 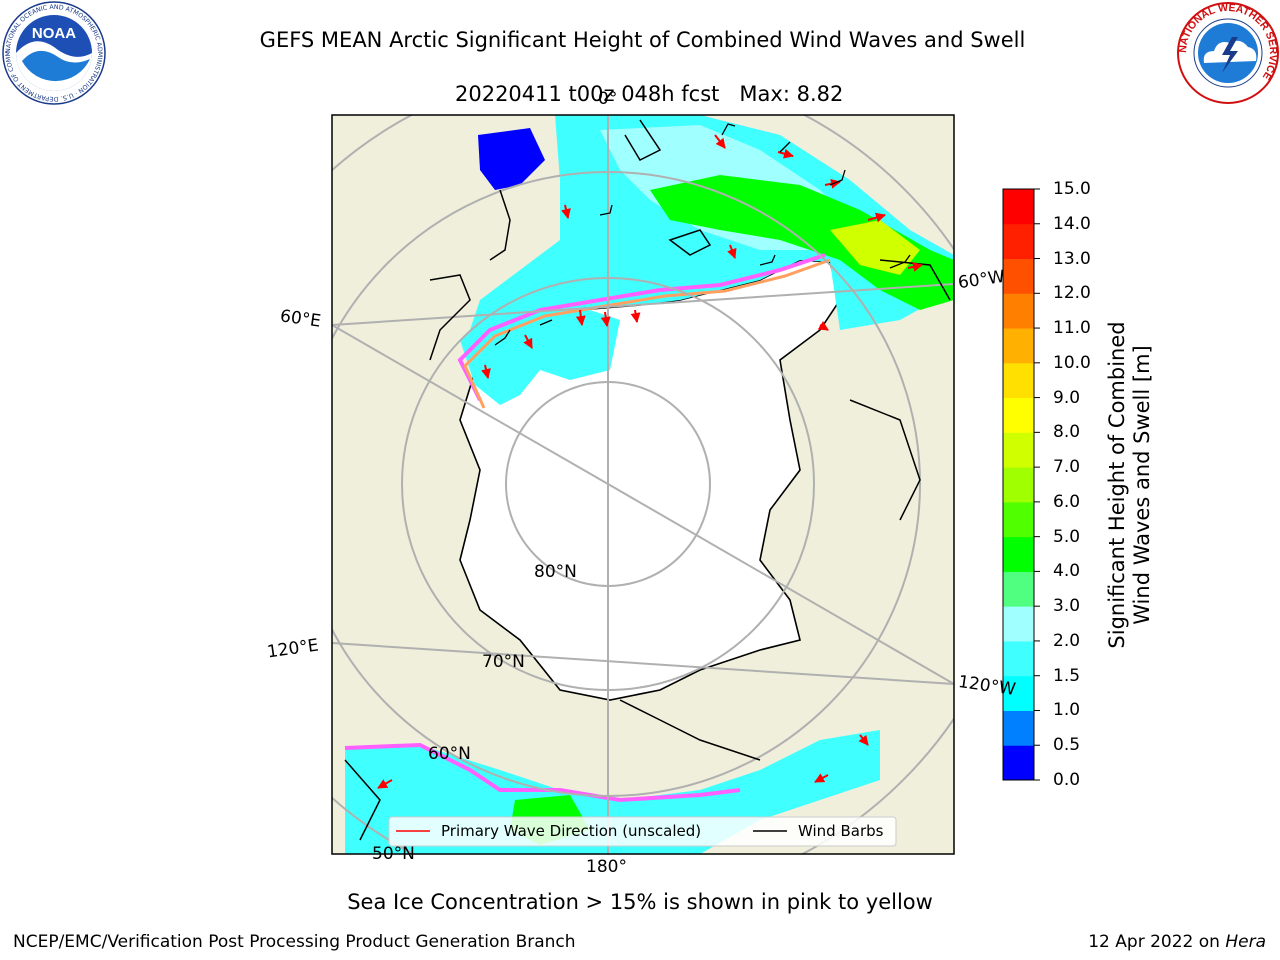 I want to click on footer-date: 12 Apr 2022 on, so click(x=1157, y=942).